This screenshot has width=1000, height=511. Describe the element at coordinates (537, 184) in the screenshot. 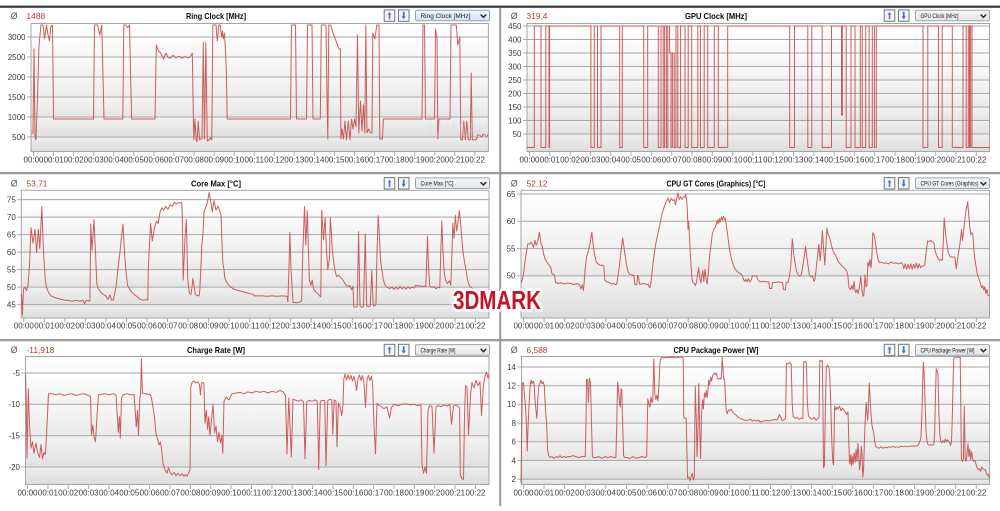

I see `svg-text: 52,12` at that location.